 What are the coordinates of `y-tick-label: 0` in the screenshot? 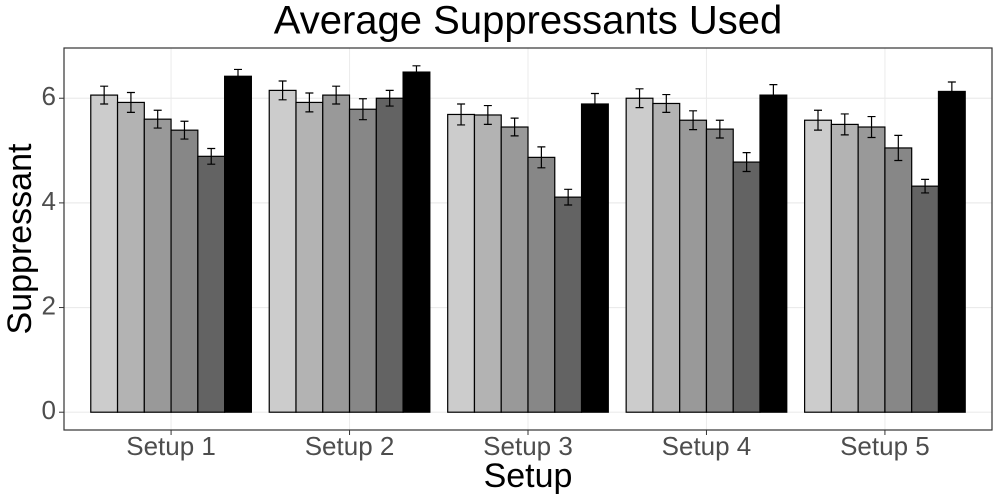 It's located at (49, 410).